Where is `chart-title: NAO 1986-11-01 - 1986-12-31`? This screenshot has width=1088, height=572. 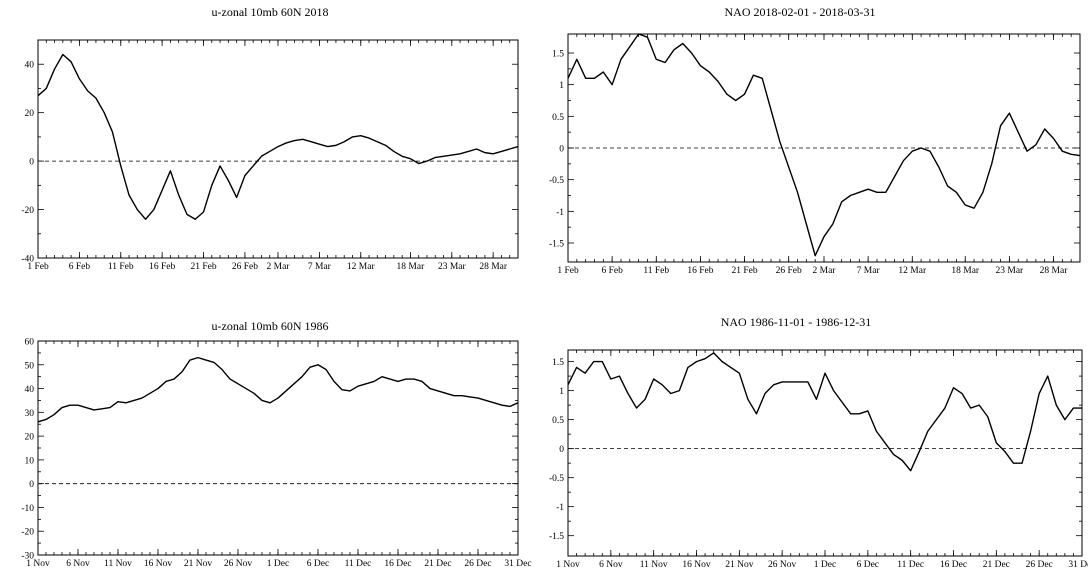 chart-title: NAO 1986-11-01 - 1986-12-31 is located at coordinates (796, 322).